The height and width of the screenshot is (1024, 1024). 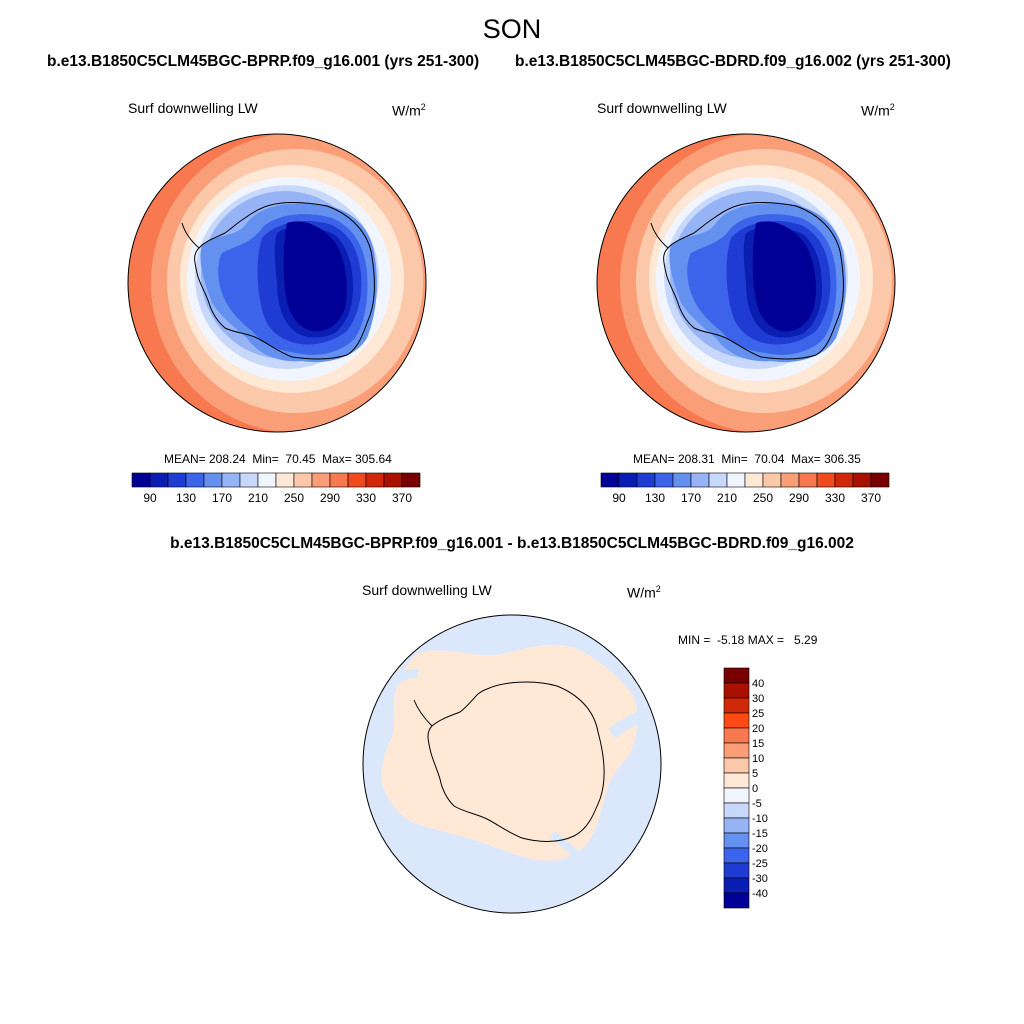 I want to click on stats-diff: MIN = -5.18 MAX = 5.29, so click(x=748, y=640).